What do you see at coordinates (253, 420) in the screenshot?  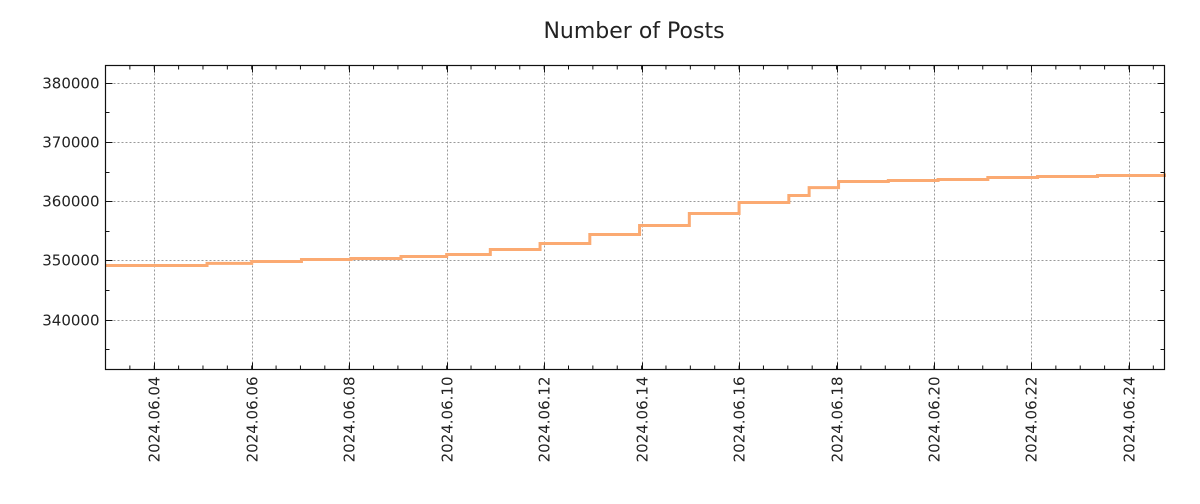 I see `x-tick-label: 2024.06.06` at bounding box center [253, 420].